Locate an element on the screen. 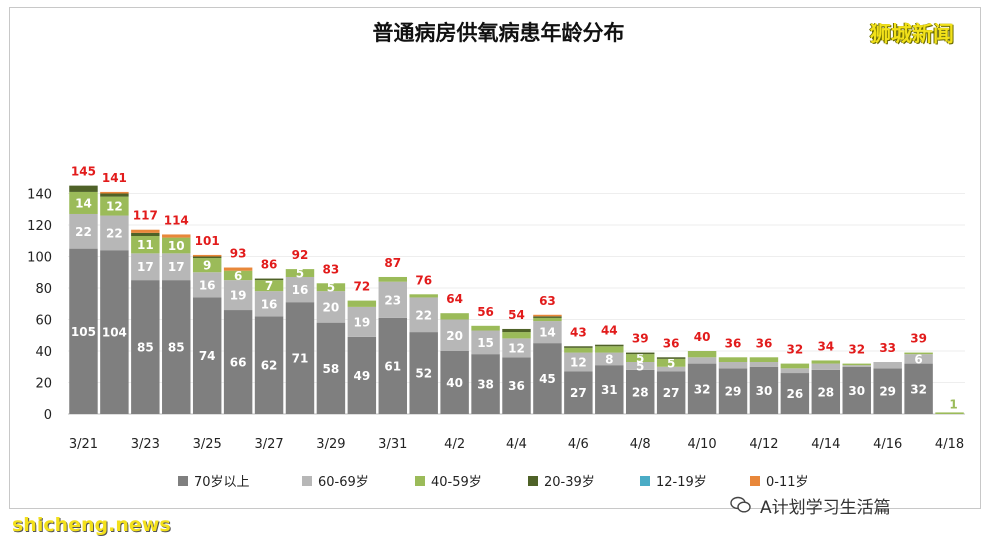  chart-title: 普通病房供氧病患年龄分布 is located at coordinates (498, 33).